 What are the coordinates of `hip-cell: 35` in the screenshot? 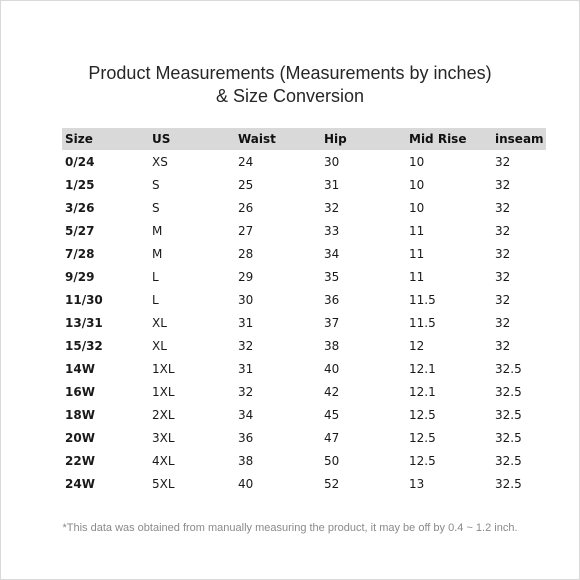 It's located at (332, 276).